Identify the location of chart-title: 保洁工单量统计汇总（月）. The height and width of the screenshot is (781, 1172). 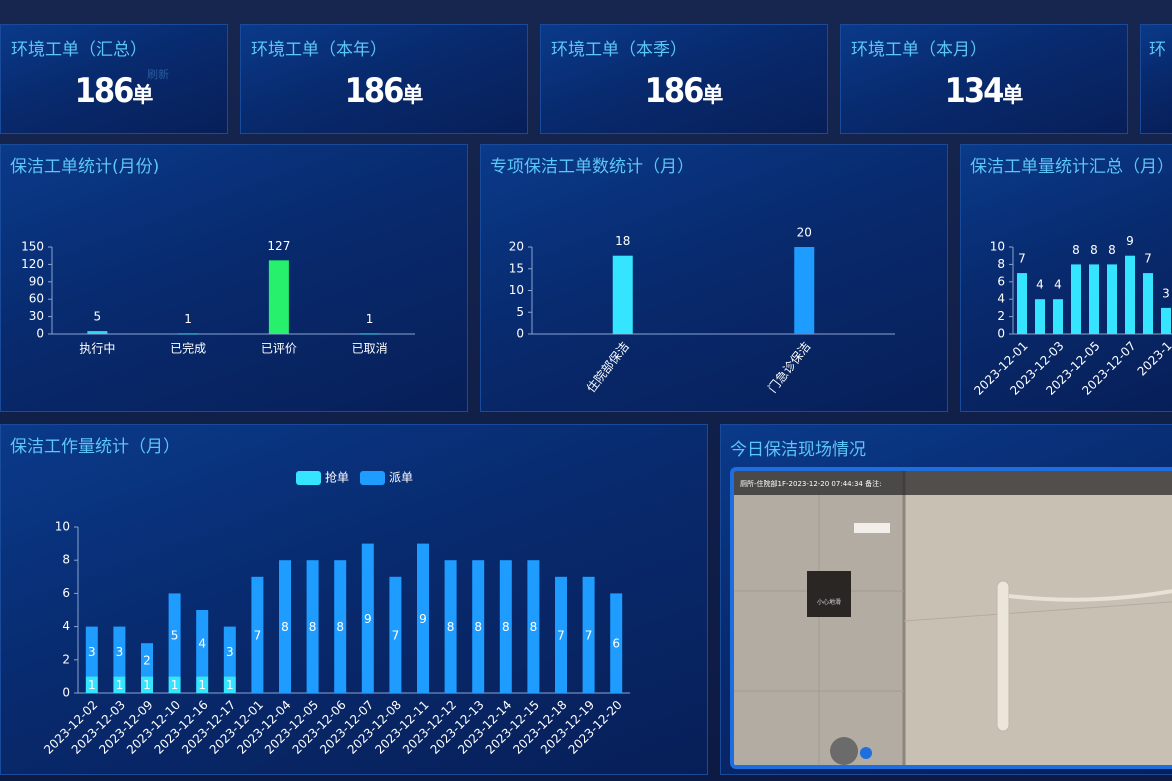
(1071, 167).